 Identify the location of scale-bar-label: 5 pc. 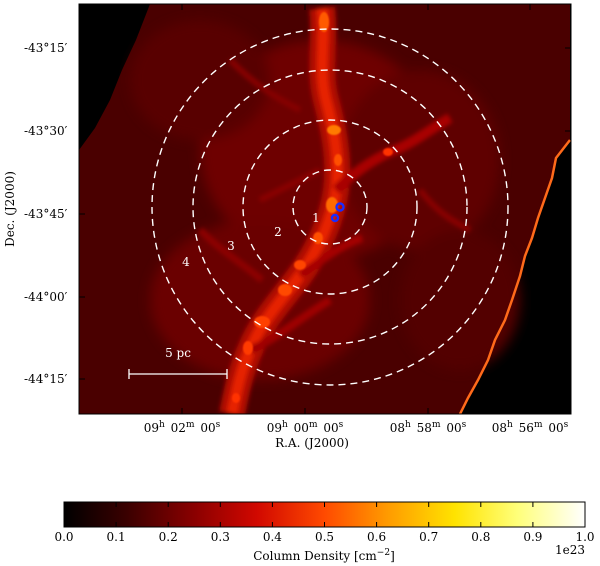
(178, 353).